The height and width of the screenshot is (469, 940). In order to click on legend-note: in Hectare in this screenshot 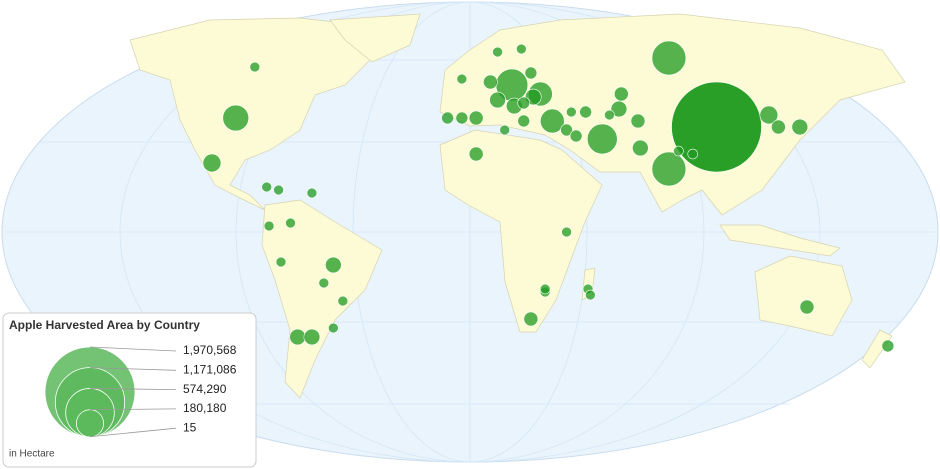, I will do `click(32, 454)`.